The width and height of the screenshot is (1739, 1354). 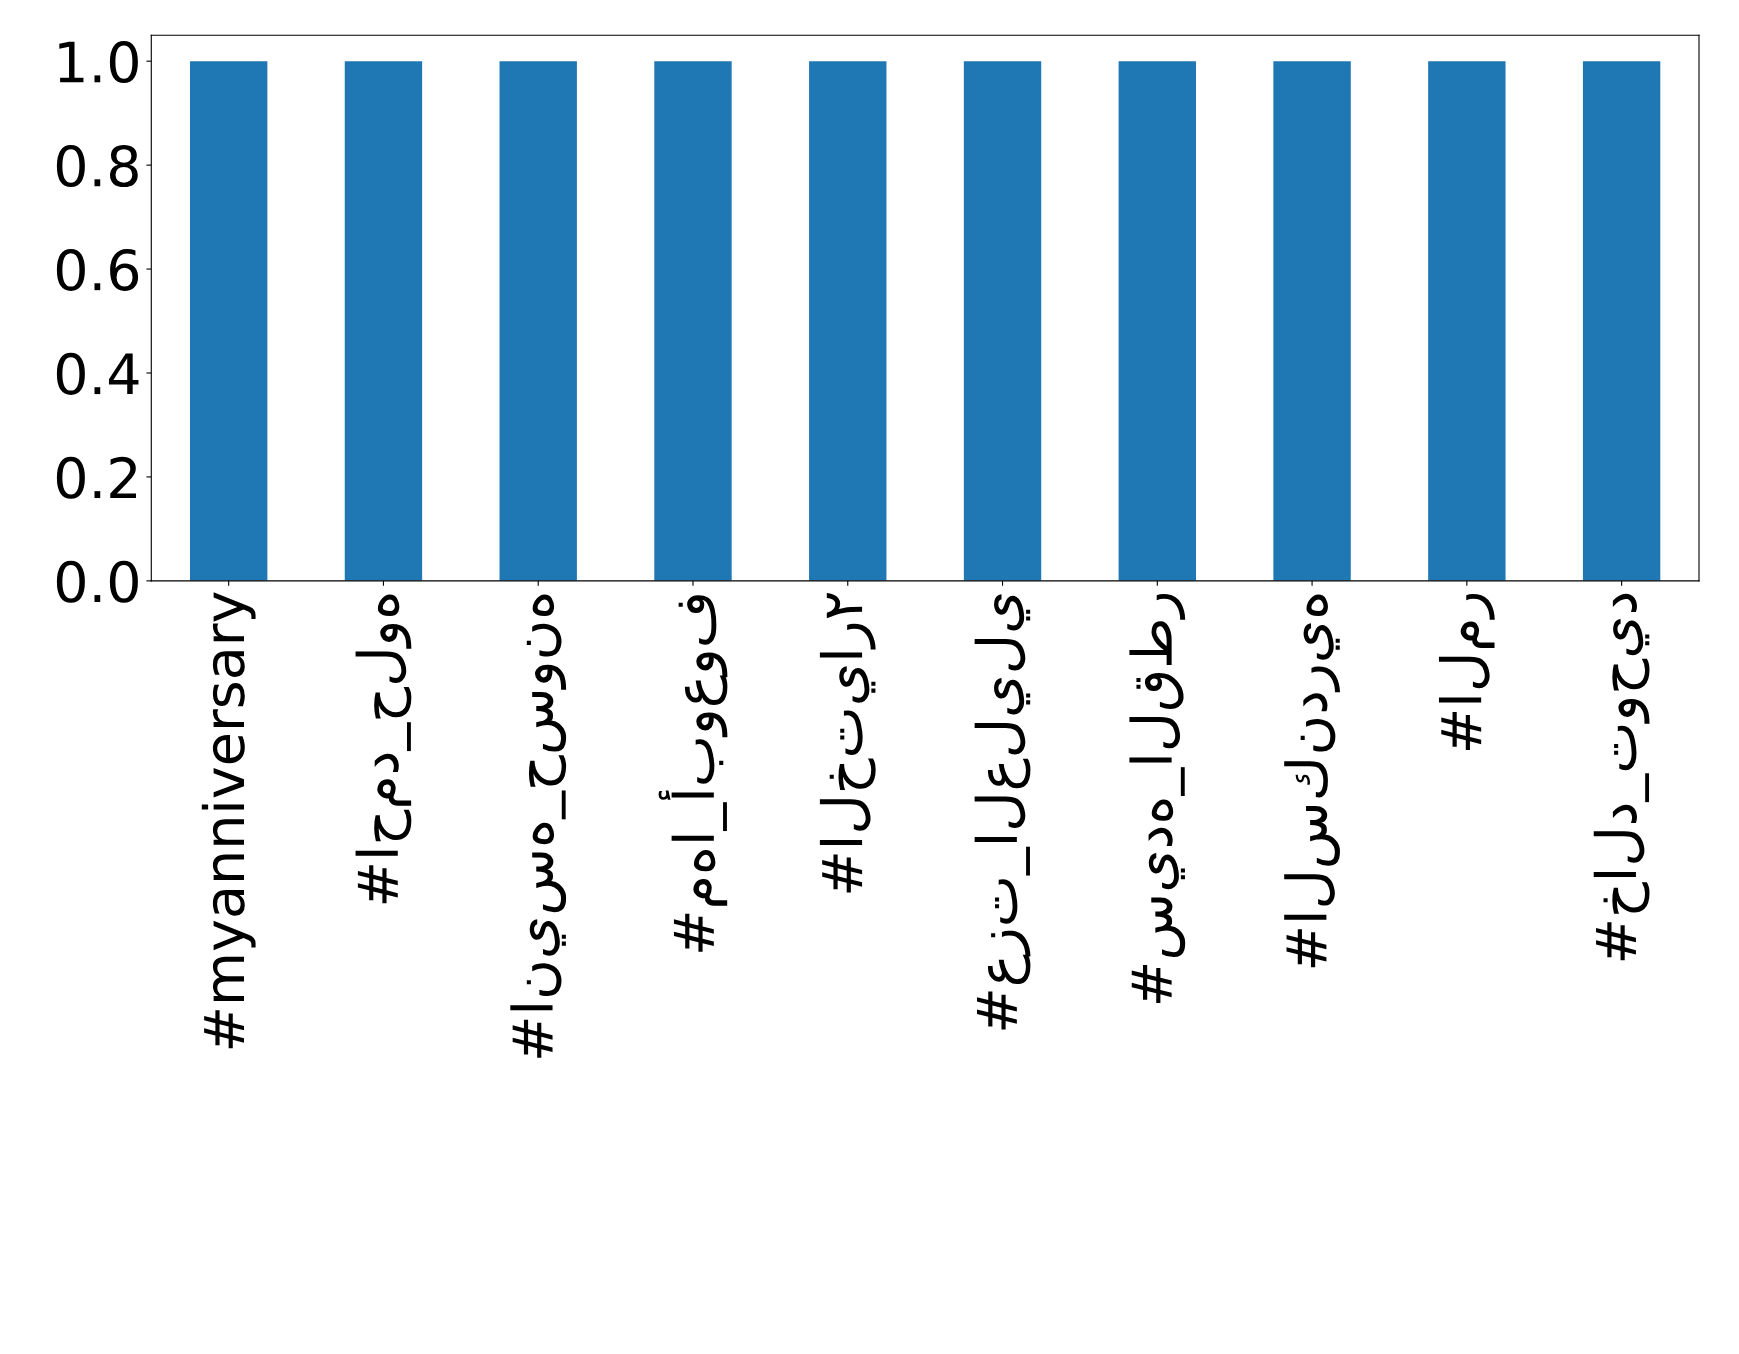 I want to click on x-tick-label: #myanniversary, so click(x=228, y=820).